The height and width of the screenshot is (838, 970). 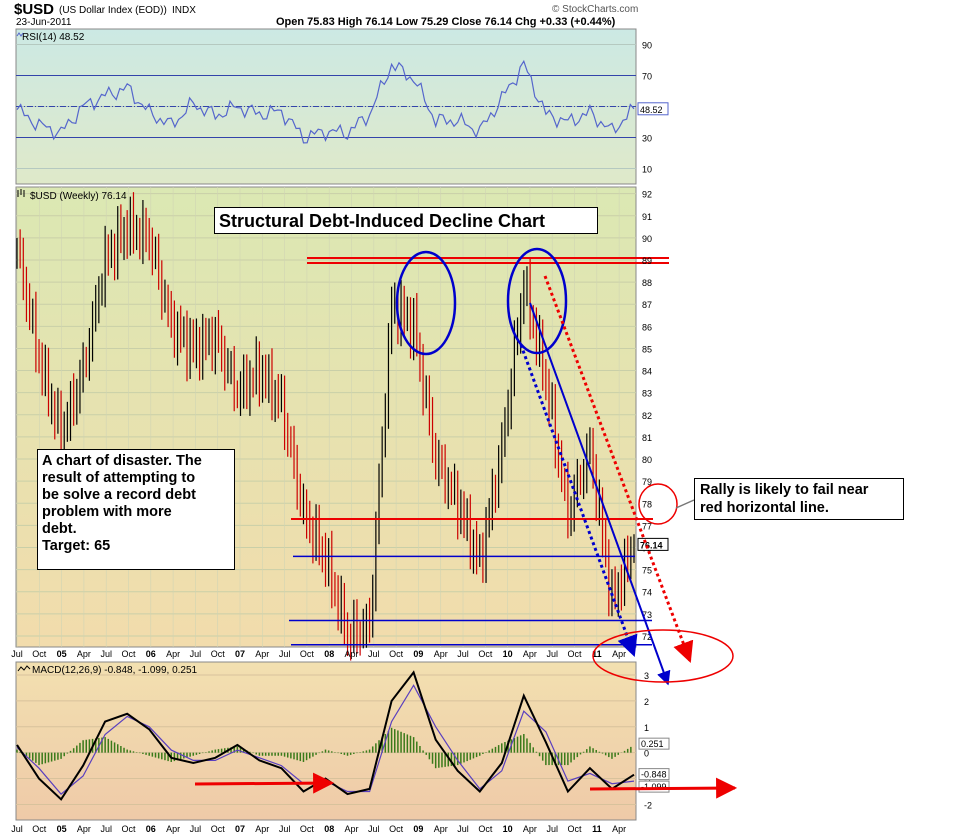 I want to click on macd-value-label: -0.848, so click(x=654, y=775).